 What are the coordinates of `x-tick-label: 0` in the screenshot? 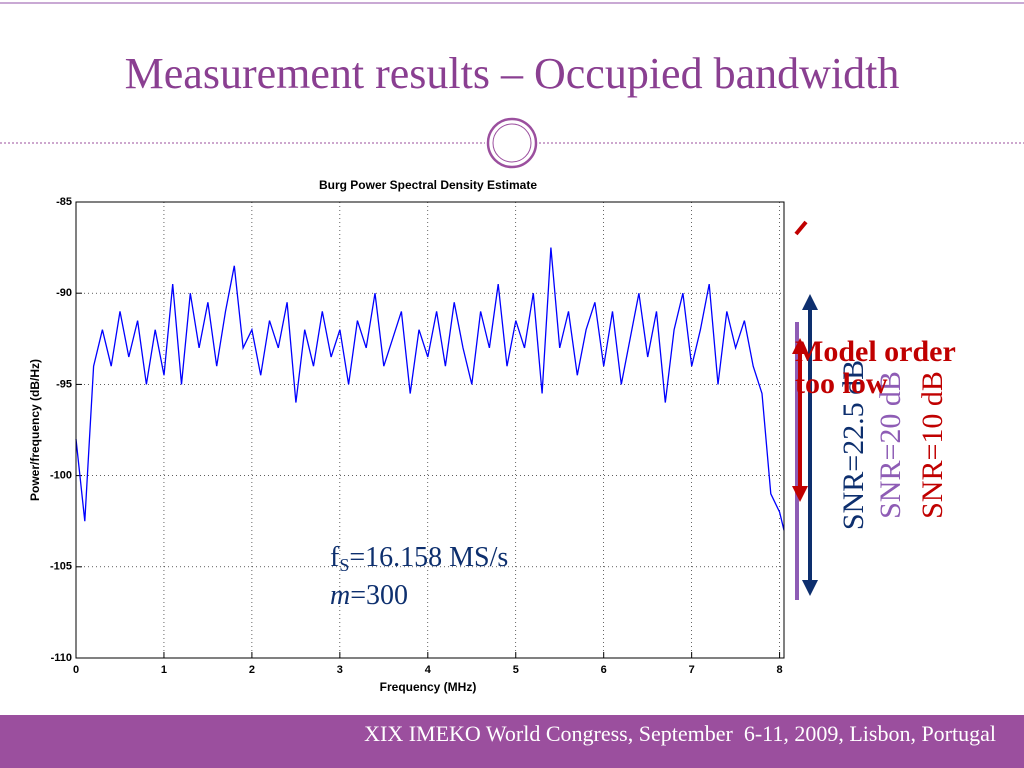 It's located at (76, 670).